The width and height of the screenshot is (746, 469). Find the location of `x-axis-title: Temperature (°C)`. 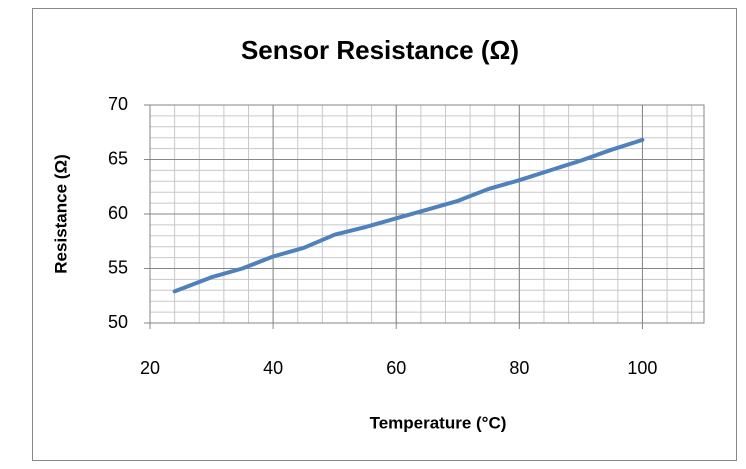

x-axis-title: Temperature (°C) is located at coordinates (438, 422).